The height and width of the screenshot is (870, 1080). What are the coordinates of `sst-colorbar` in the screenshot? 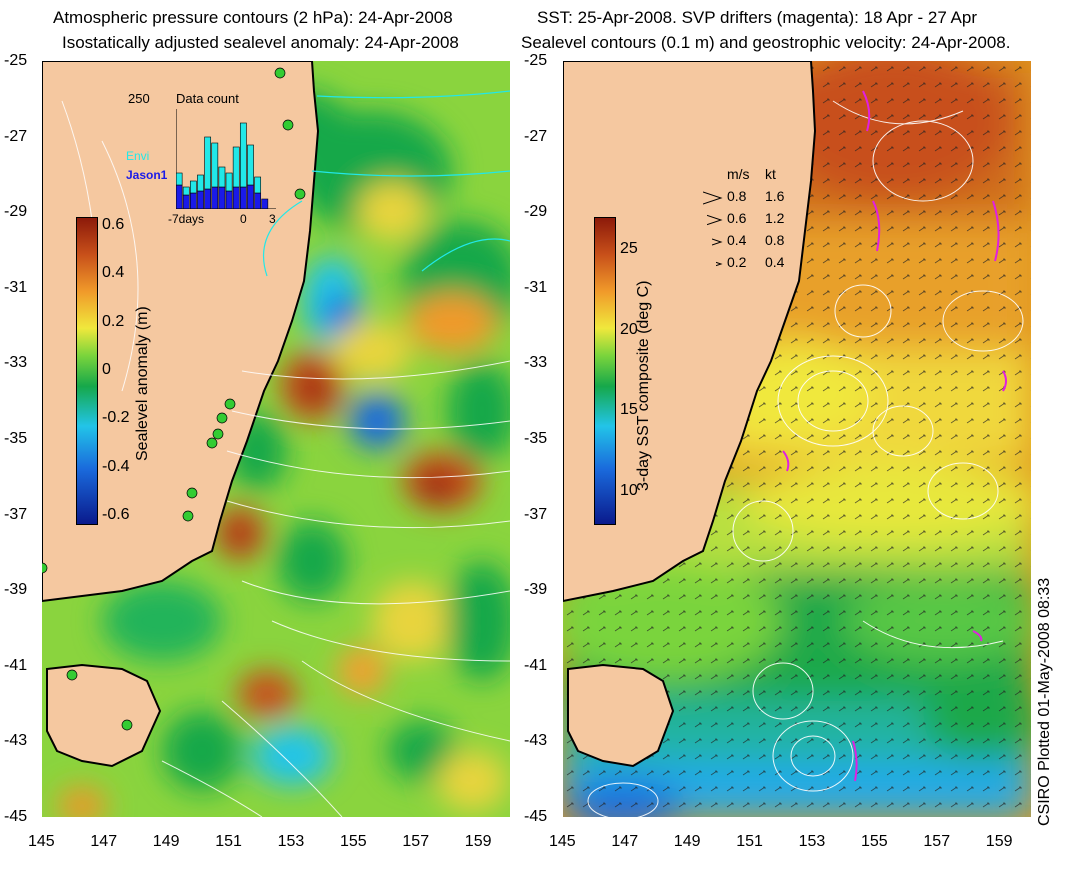 It's located at (605, 371).